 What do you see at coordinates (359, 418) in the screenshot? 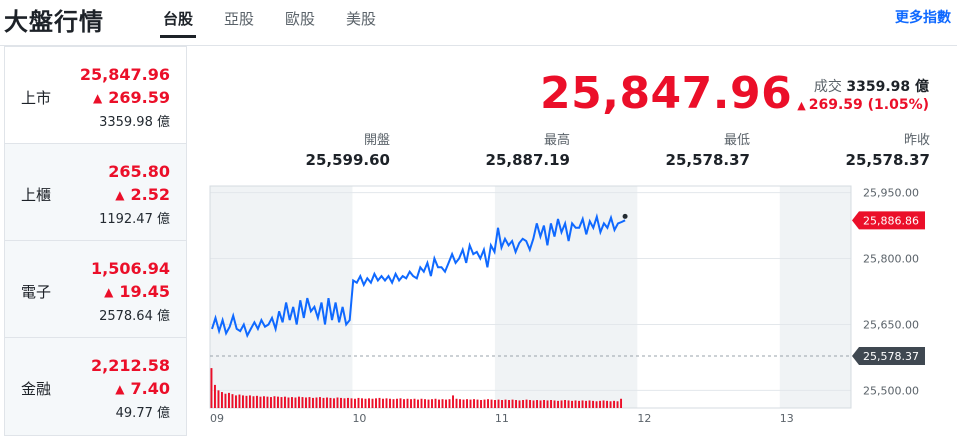
I see `x-tick-label: 10` at bounding box center [359, 418].